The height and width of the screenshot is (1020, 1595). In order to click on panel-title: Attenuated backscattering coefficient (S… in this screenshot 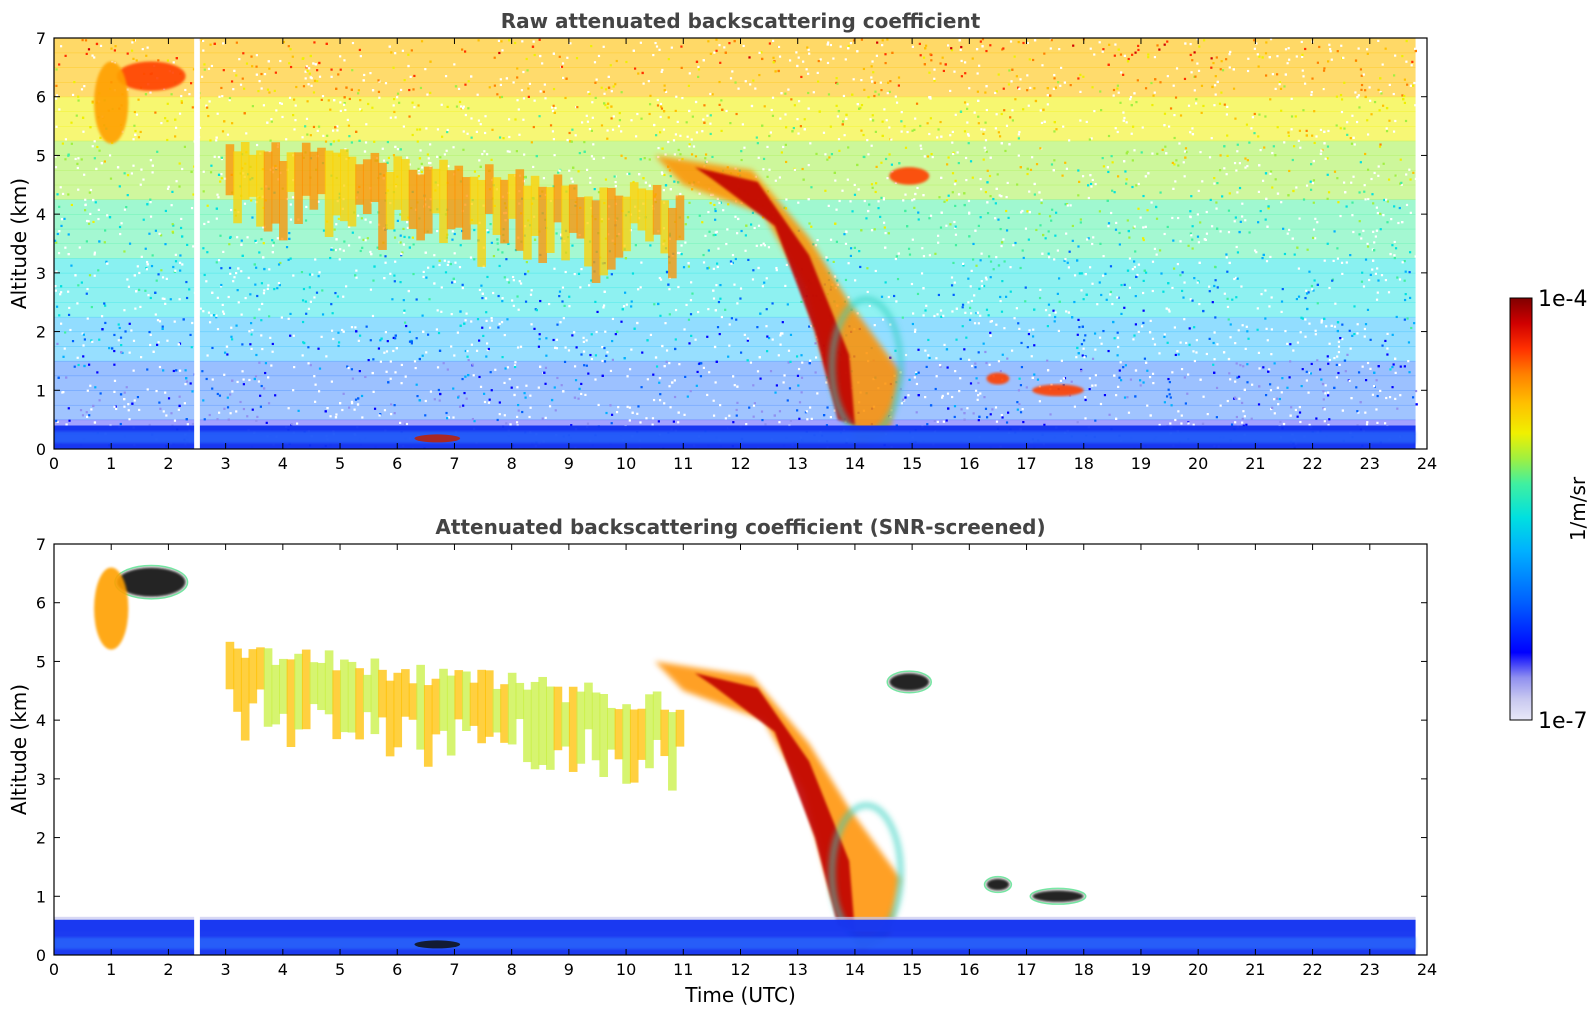, I will do `click(740, 527)`.